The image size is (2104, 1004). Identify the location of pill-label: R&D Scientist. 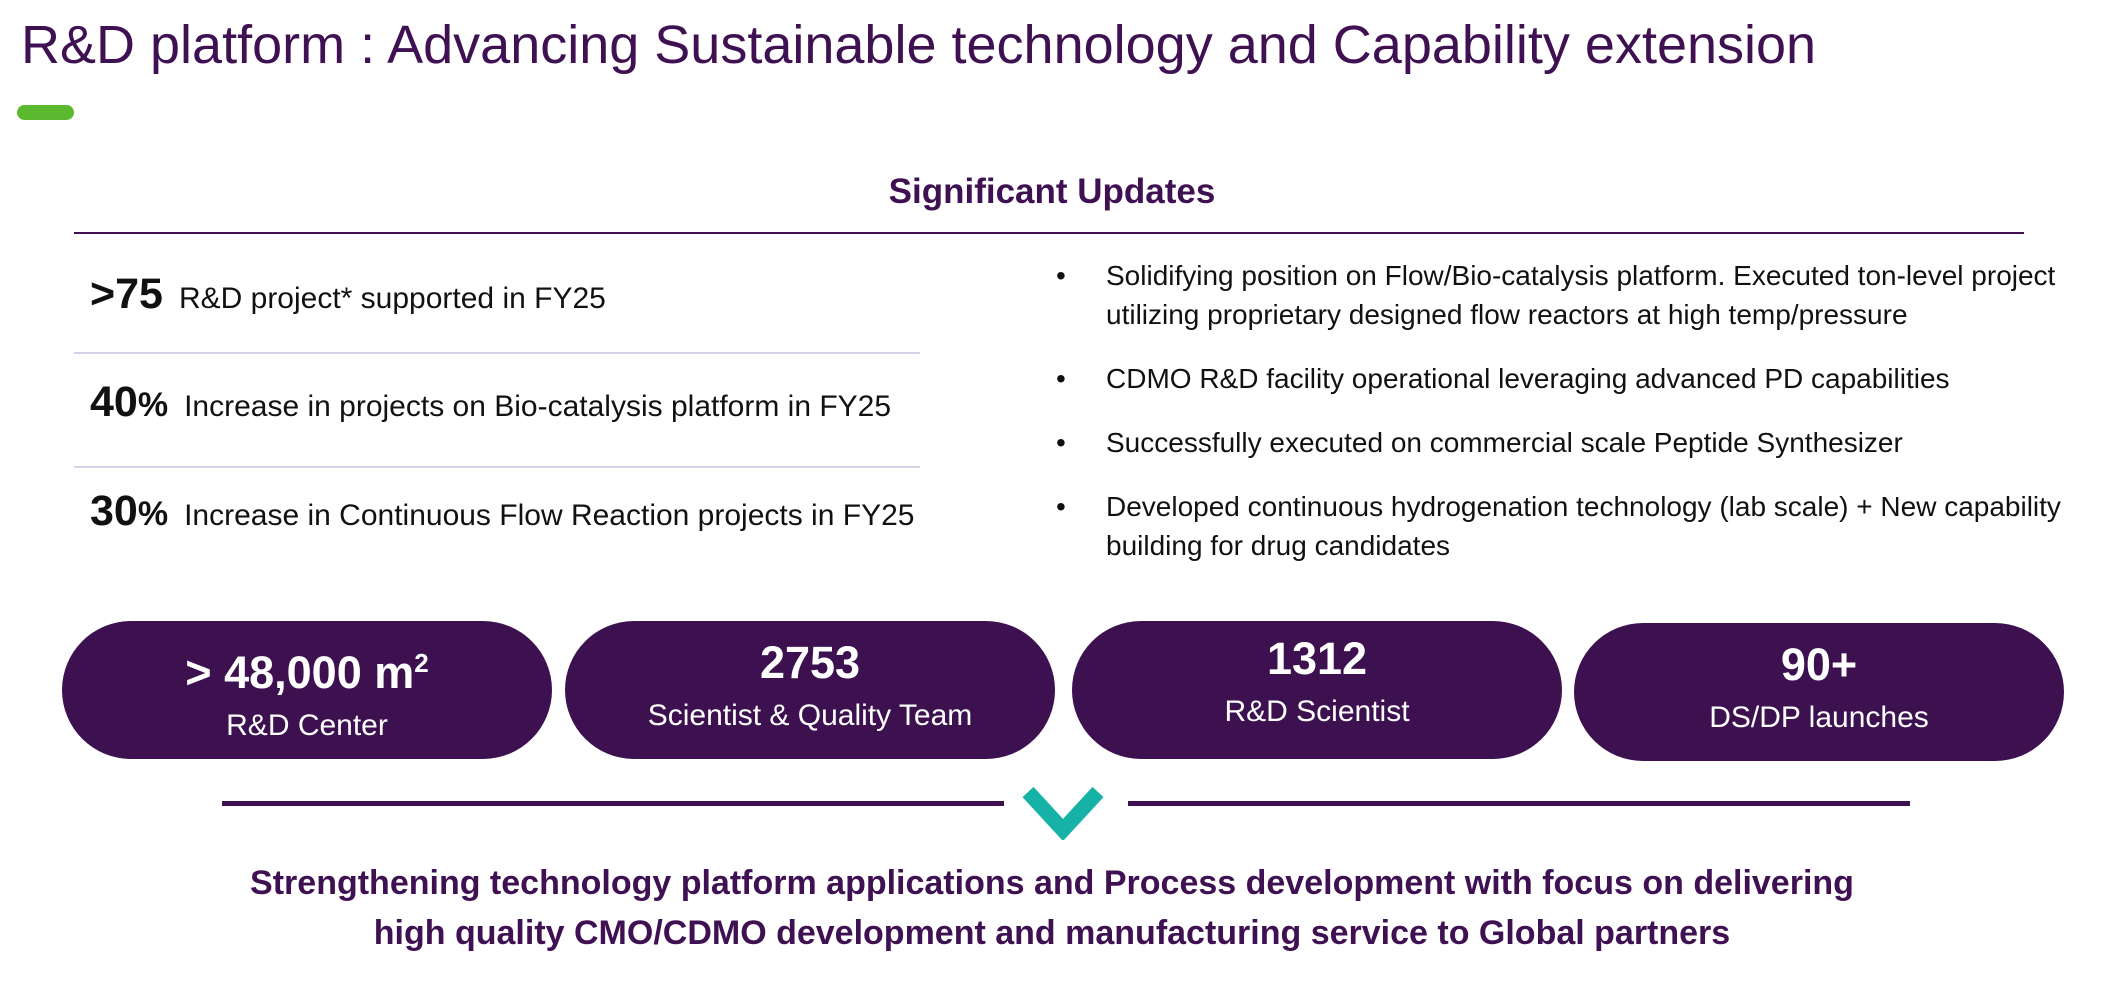
(1317, 711).